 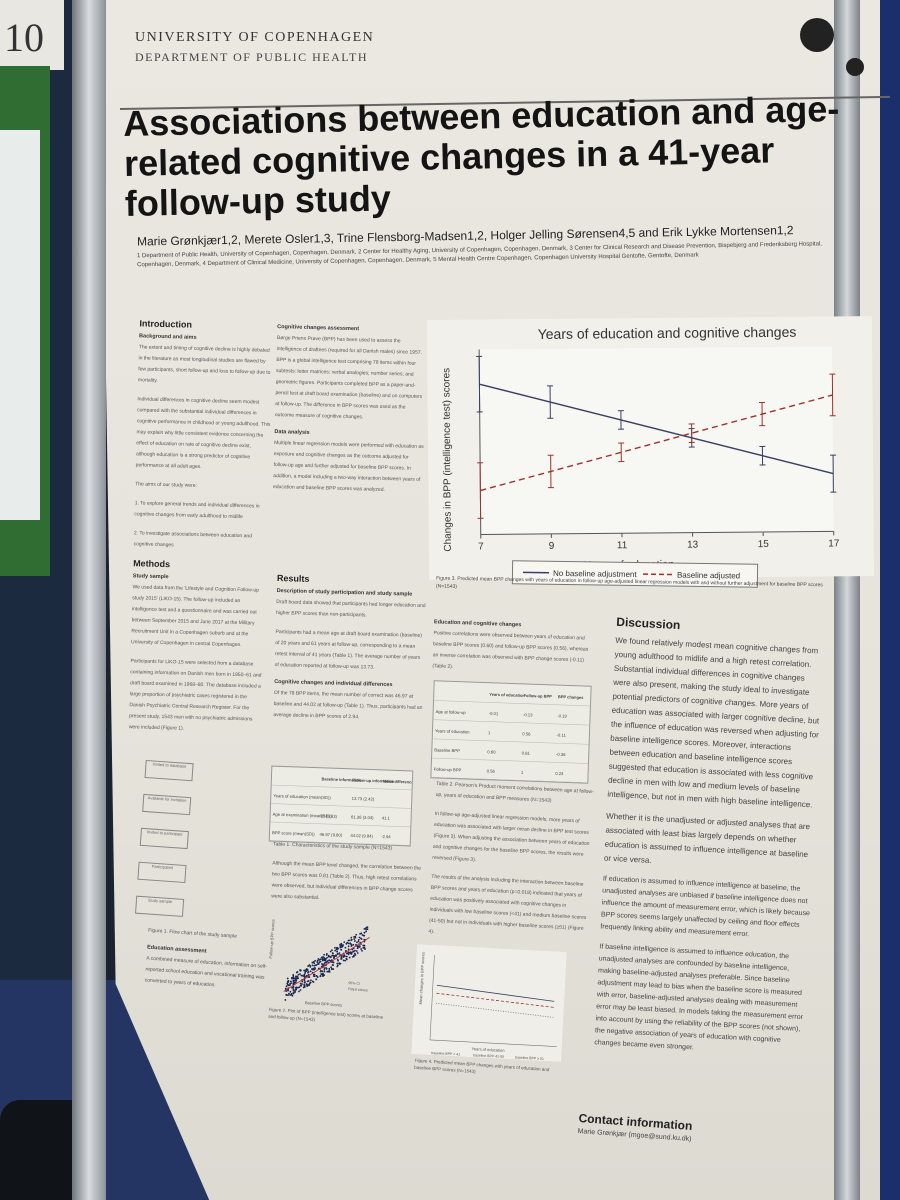 What do you see at coordinates (495, 993) in the screenshot?
I see `fig4-line-low` at bounding box center [495, 993].